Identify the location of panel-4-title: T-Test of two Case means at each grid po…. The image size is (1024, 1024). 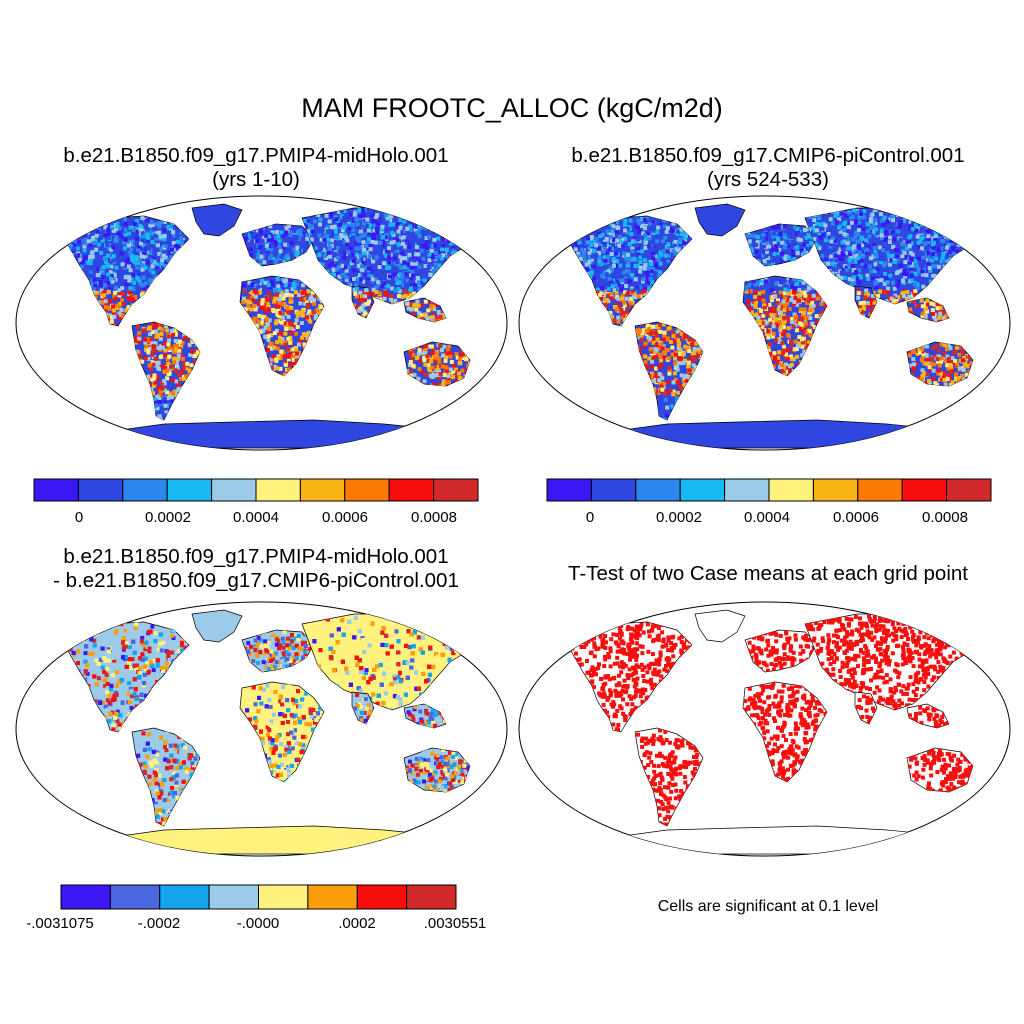
(768, 574).